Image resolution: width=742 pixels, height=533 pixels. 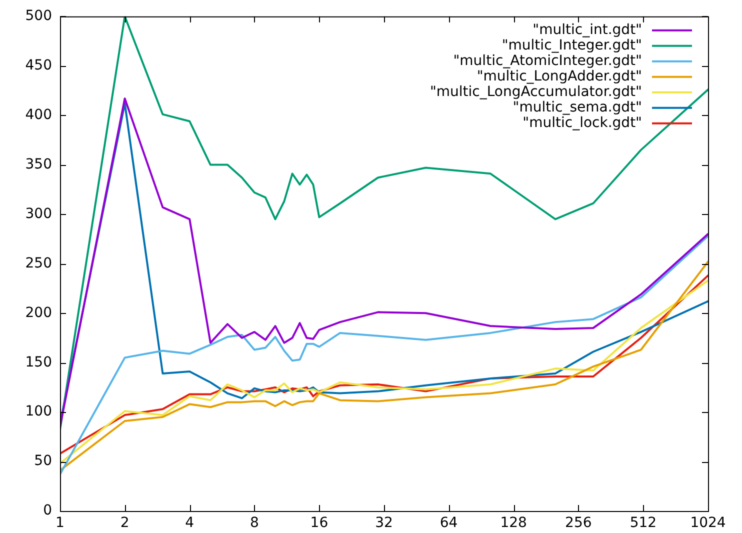 I want to click on y-tick-label: 350, so click(x=38, y=164).